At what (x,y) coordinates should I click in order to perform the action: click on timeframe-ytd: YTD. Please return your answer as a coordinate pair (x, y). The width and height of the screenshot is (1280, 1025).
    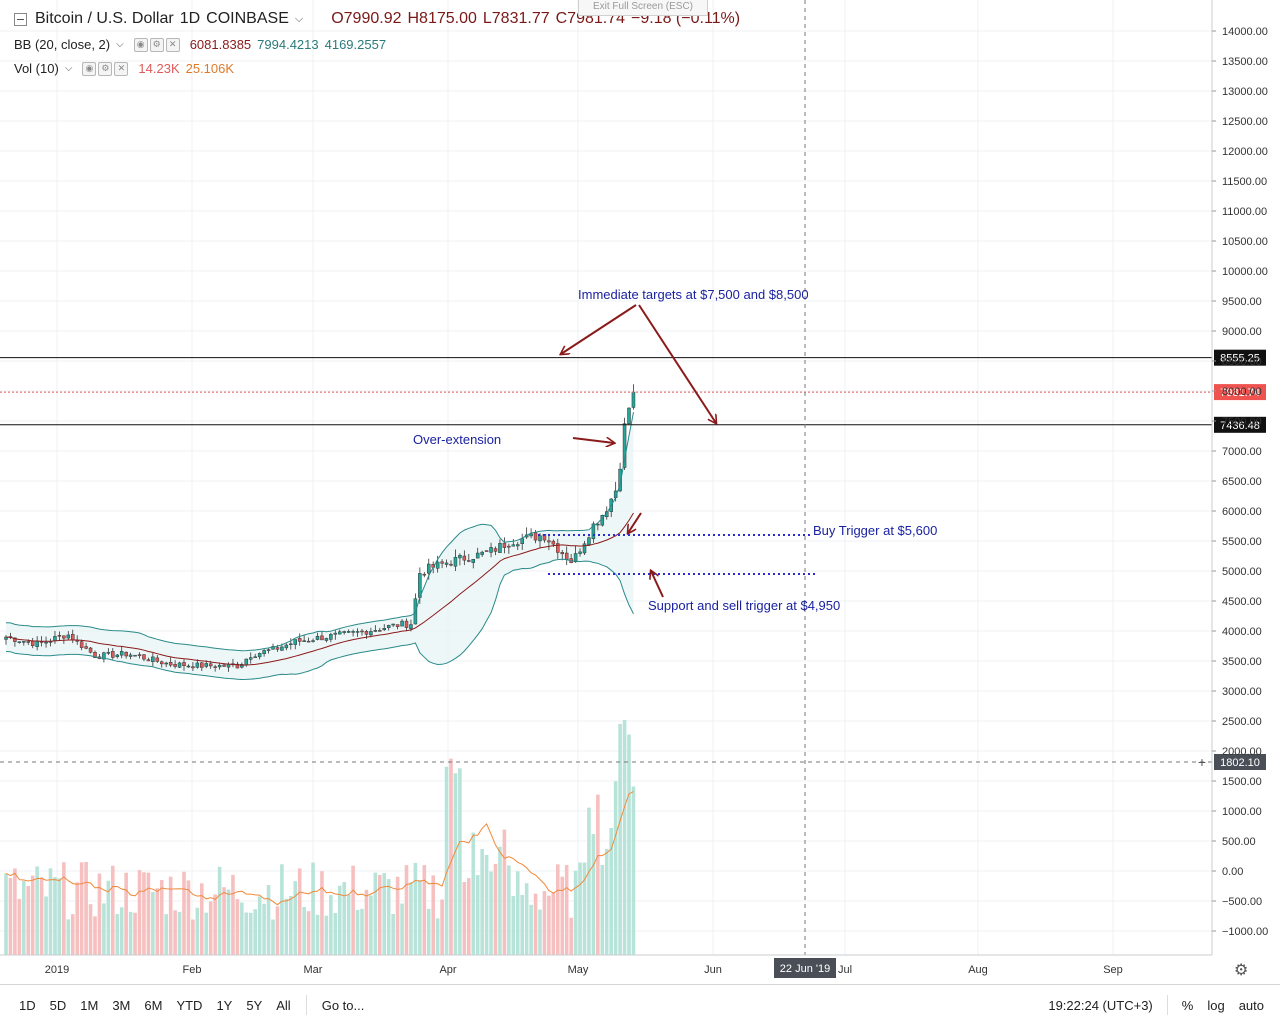
    Looking at the image, I should click on (189, 1005).